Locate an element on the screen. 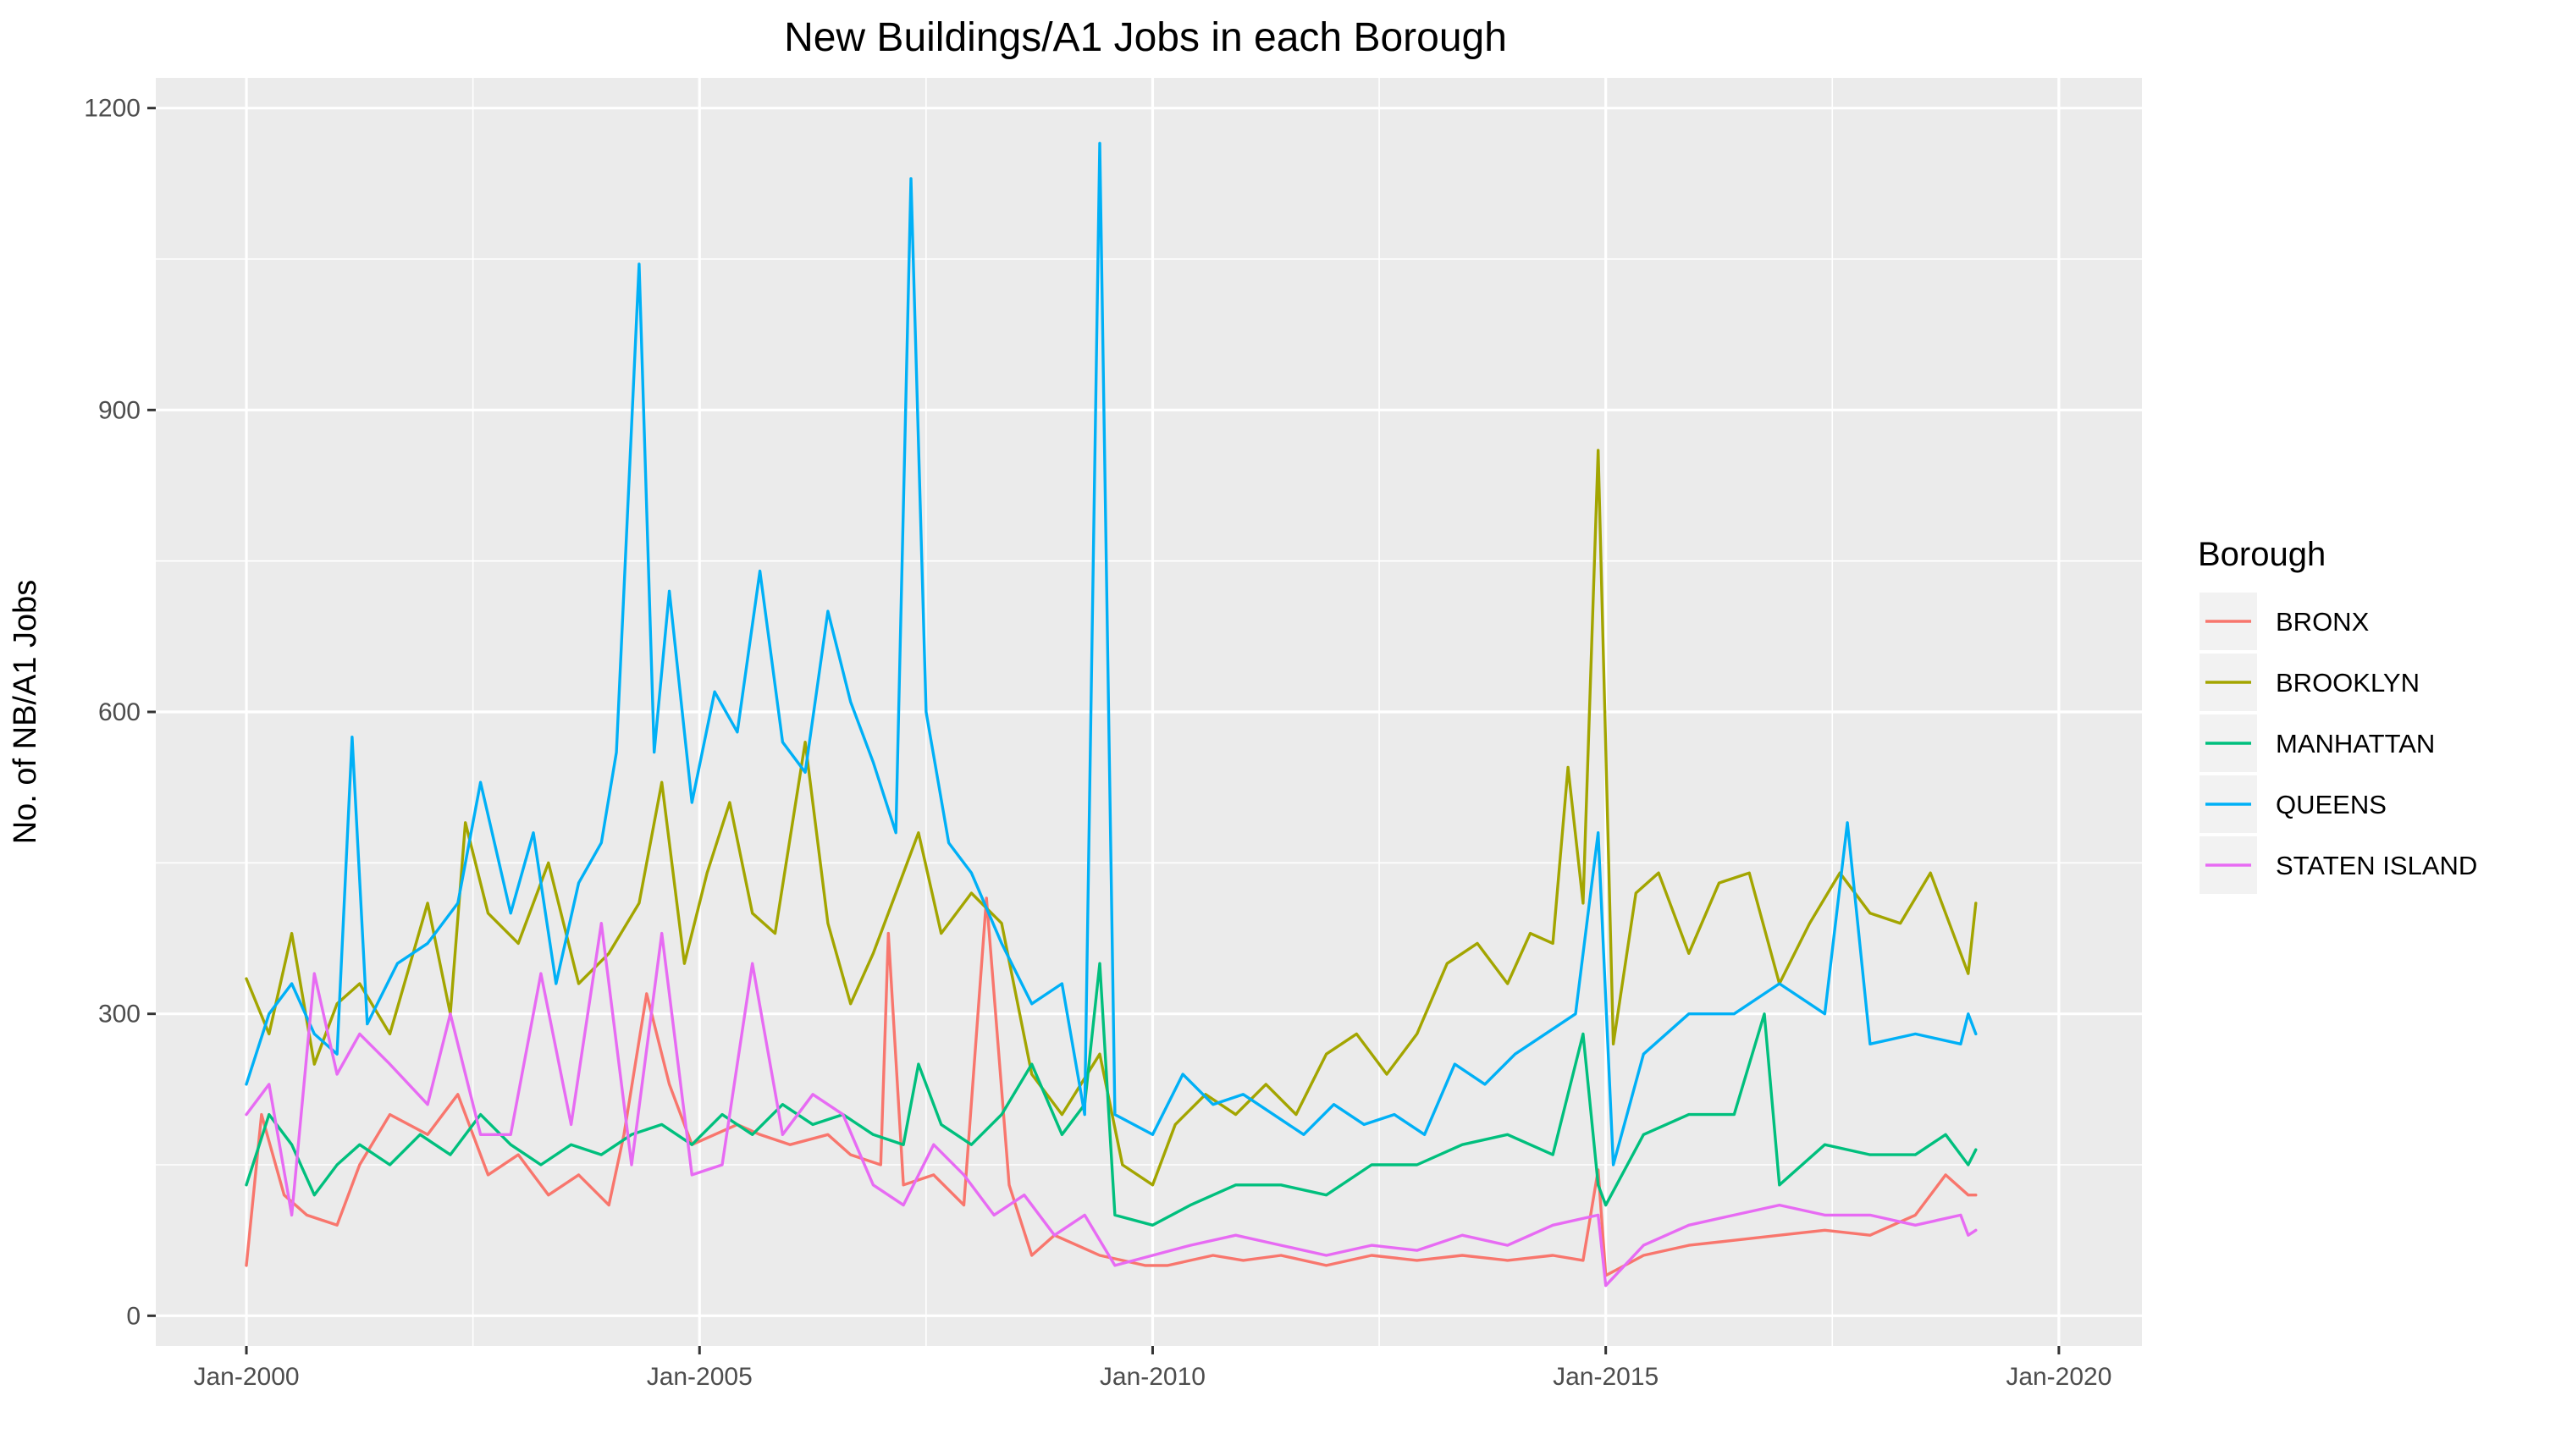 This screenshot has height=1456, width=2550. legend-item-staten-island: STATEN ISLAND is located at coordinates (2338, 865).